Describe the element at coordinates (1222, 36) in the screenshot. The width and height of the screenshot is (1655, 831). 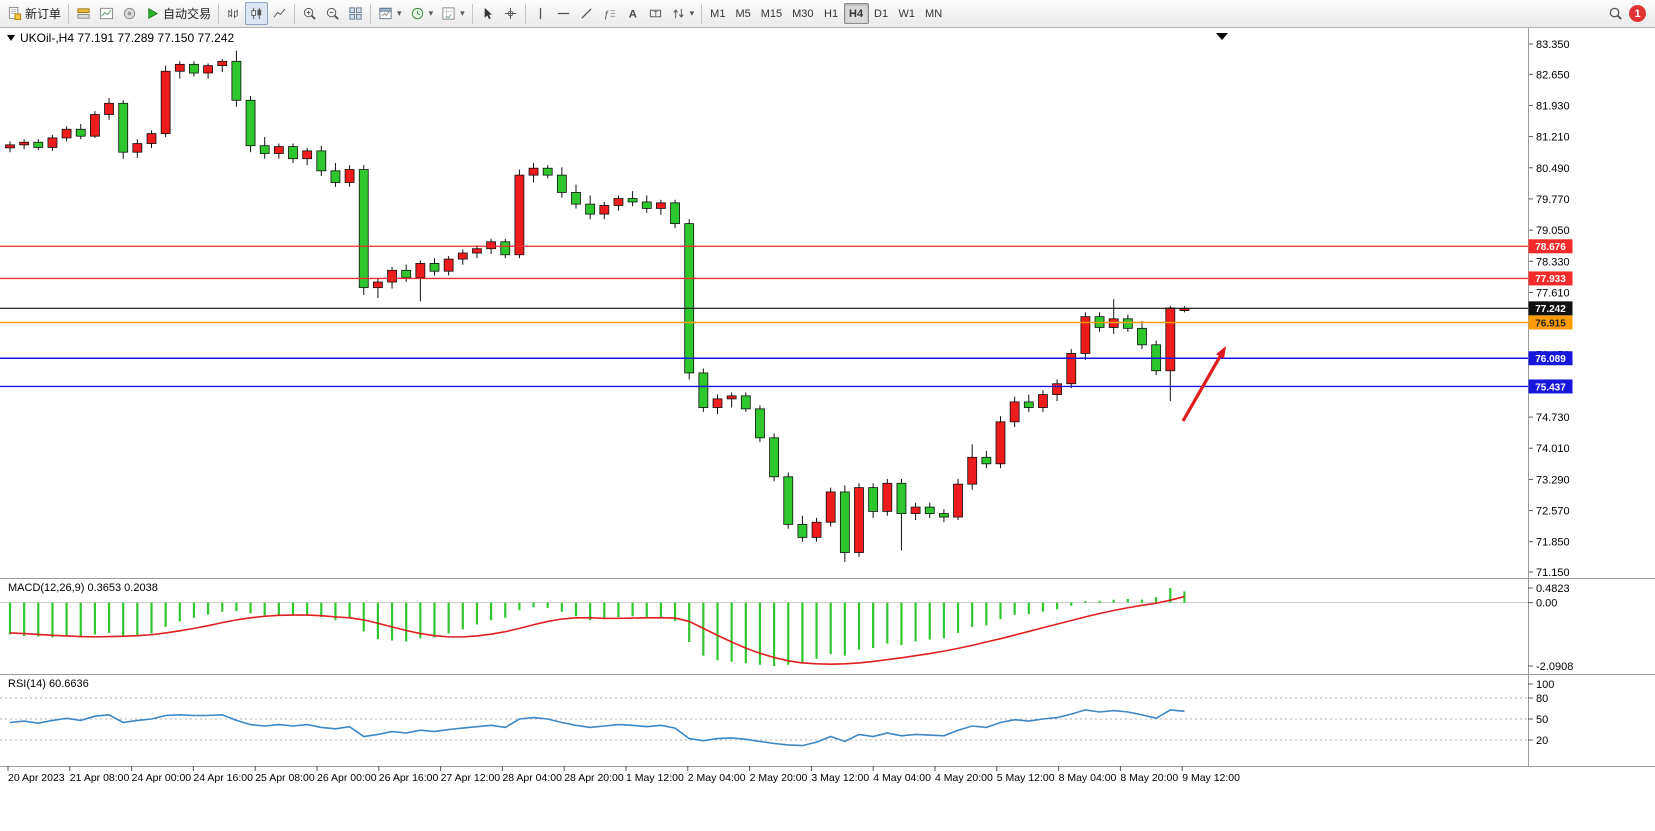
I see `chart-shift-marker` at that location.